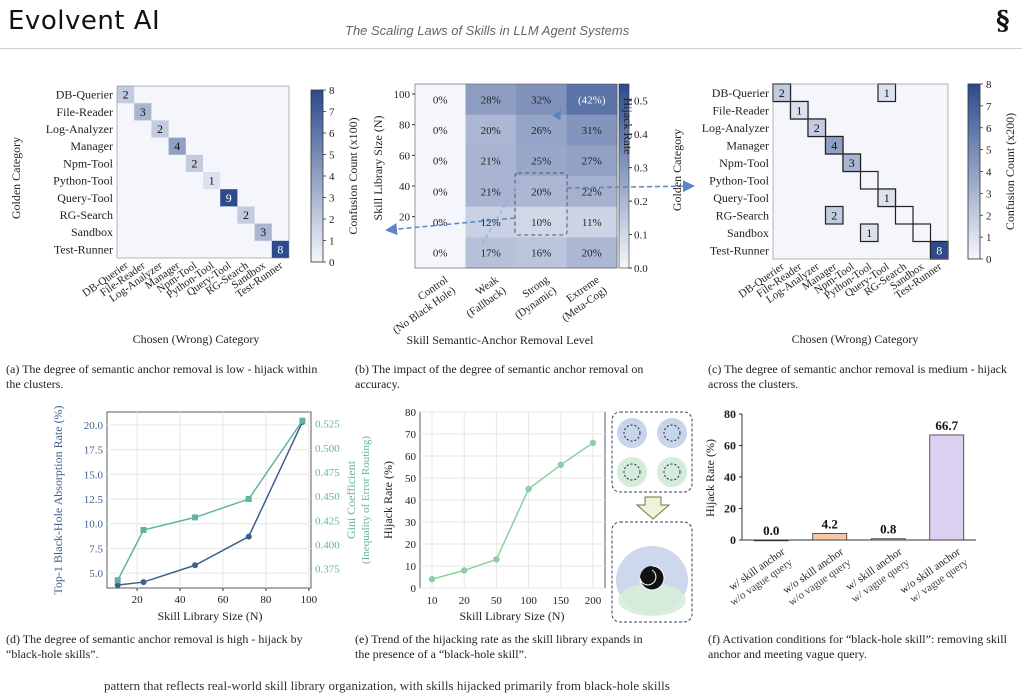  I want to click on a-cbar-tick-label: 2, so click(332, 220).